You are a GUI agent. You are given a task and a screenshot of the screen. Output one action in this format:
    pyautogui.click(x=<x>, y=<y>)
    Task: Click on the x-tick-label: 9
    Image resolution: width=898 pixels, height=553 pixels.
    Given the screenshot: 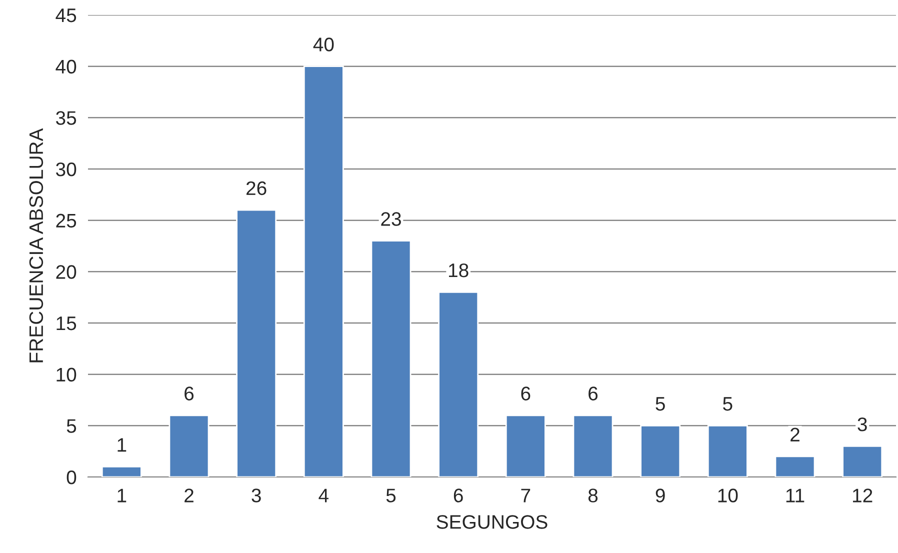 What is the action you would take?
    pyautogui.click(x=660, y=495)
    